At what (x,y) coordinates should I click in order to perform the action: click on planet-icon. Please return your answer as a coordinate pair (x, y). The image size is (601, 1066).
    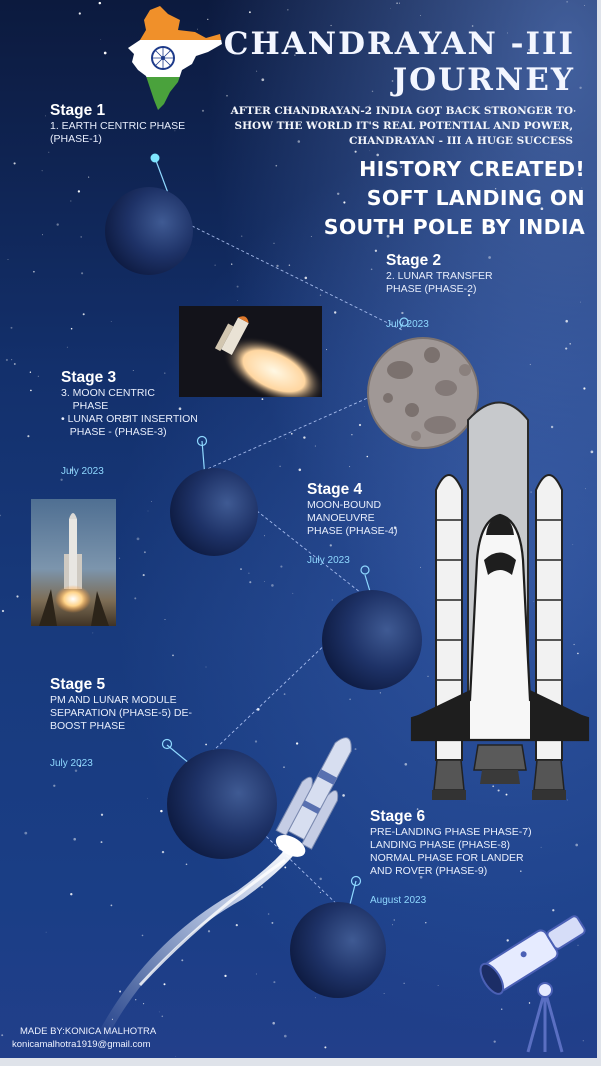
    Looking at the image, I should click on (214, 512).